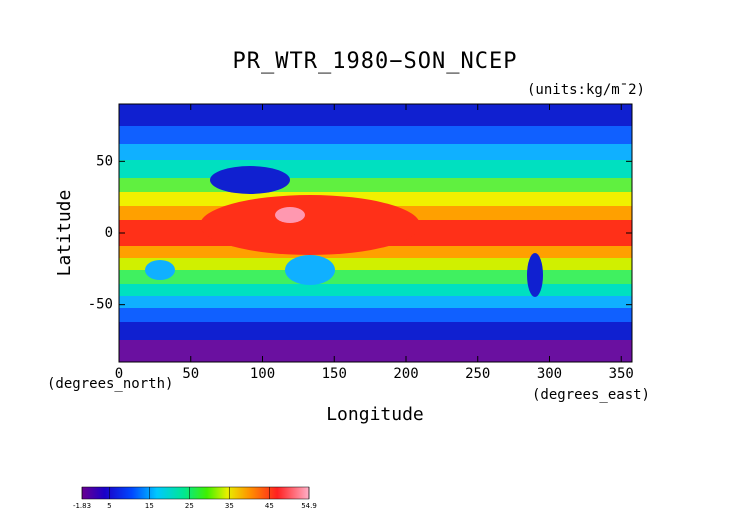 This screenshot has width=752, height=532. Describe the element at coordinates (149, 506) in the screenshot. I see `colorbar-label: 15` at that location.